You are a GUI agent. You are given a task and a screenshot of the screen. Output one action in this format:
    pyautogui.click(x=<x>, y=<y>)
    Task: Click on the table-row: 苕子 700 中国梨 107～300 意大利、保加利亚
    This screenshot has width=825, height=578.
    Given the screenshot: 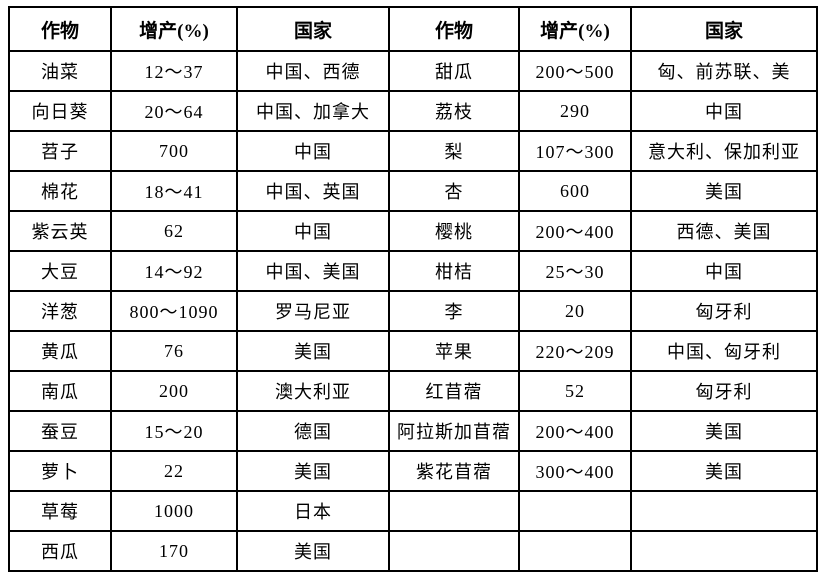 What is the action you would take?
    pyautogui.click(x=413, y=151)
    